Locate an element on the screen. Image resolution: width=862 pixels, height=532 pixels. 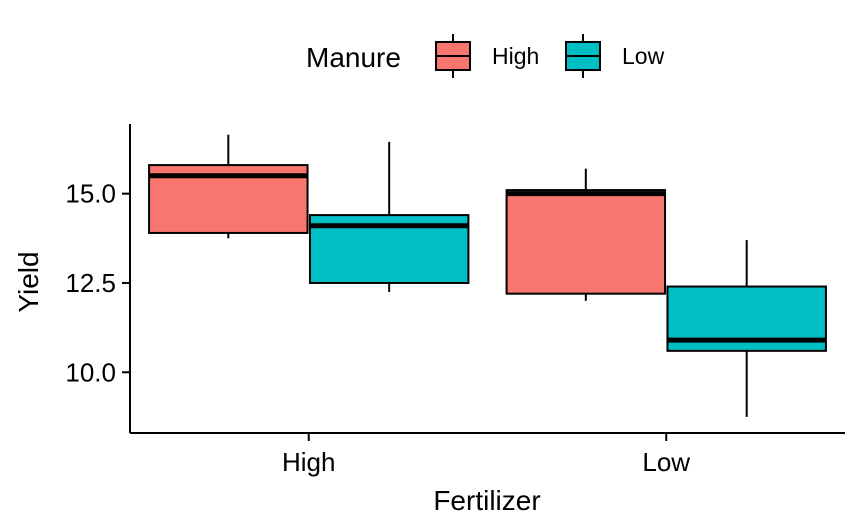
x-tick-label: High is located at coordinates (308, 462).